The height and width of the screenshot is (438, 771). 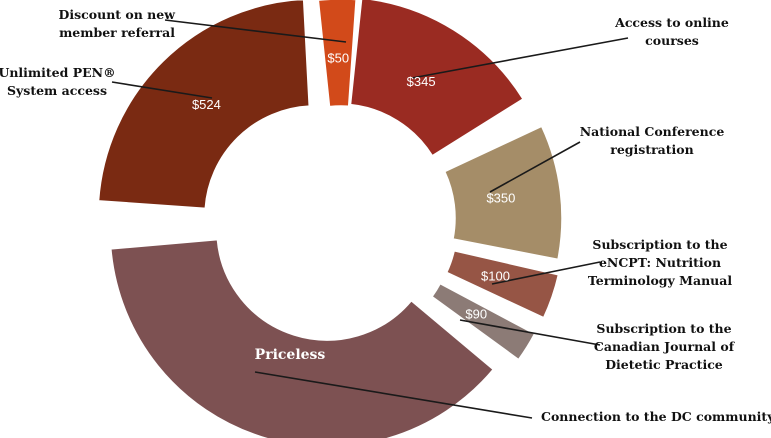 I want to click on leader-line-unlimited-pen-system-access, so click(x=162, y=90).